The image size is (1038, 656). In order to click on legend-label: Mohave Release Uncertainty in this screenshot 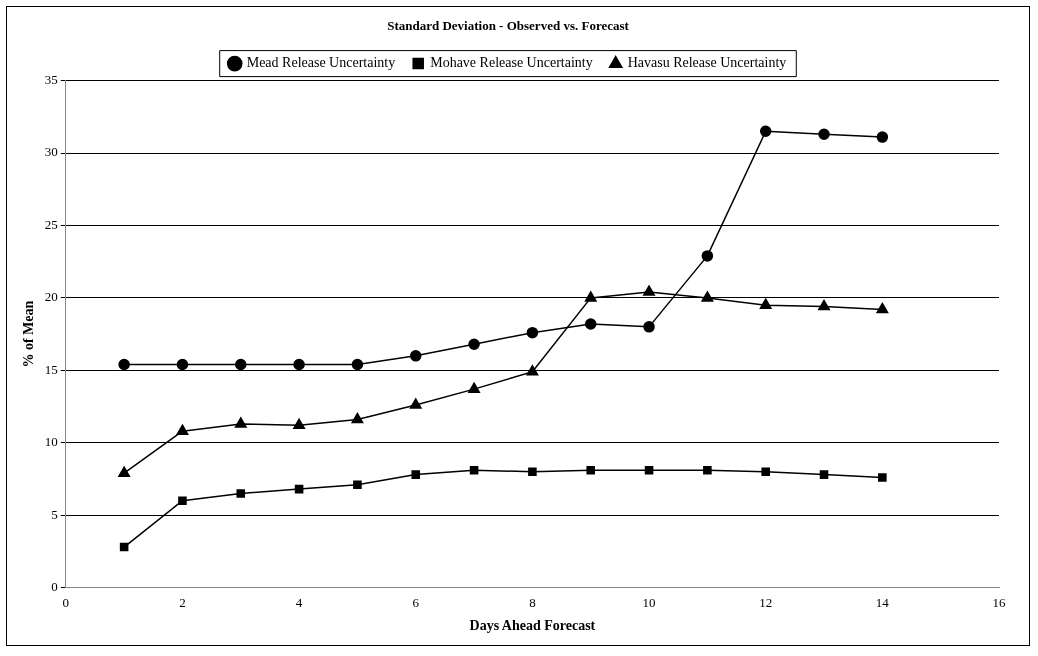, I will do `click(511, 63)`.